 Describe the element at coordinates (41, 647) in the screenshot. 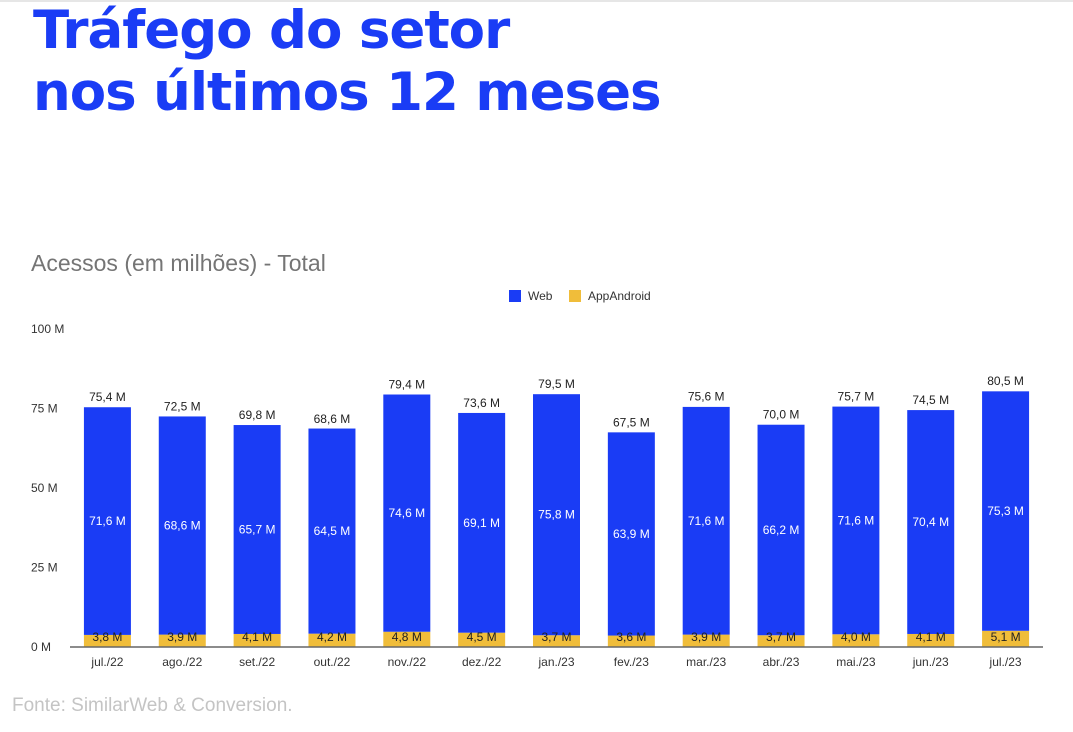

I see `y-tick-label: 0 M` at that location.